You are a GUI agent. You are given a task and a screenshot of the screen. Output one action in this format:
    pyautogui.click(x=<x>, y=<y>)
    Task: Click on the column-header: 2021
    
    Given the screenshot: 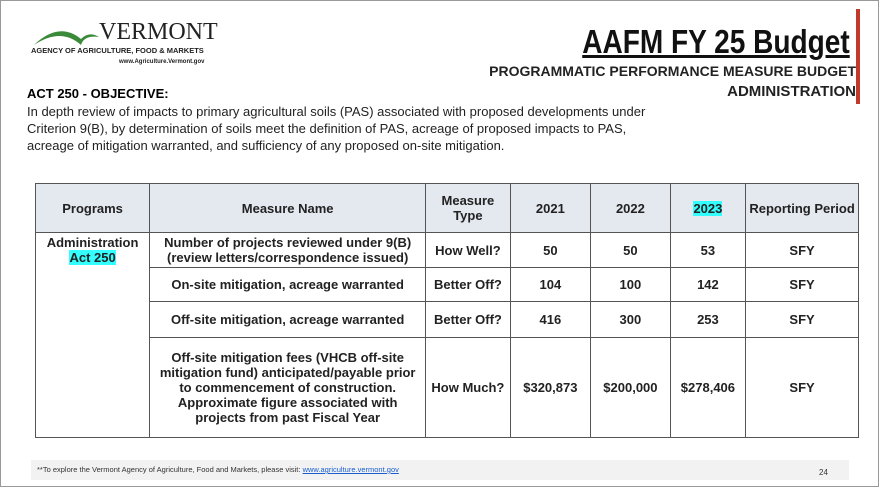 What is the action you would take?
    pyautogui.click(x=550, y=208)
    